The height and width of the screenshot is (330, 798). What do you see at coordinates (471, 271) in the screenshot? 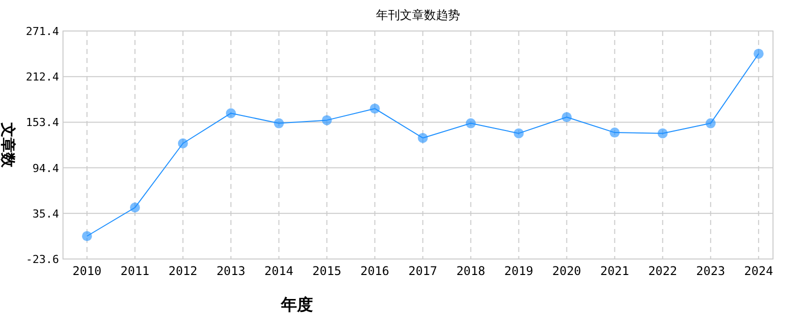
I see `x-tick-label: 2018` at bounding box center [471, 271].